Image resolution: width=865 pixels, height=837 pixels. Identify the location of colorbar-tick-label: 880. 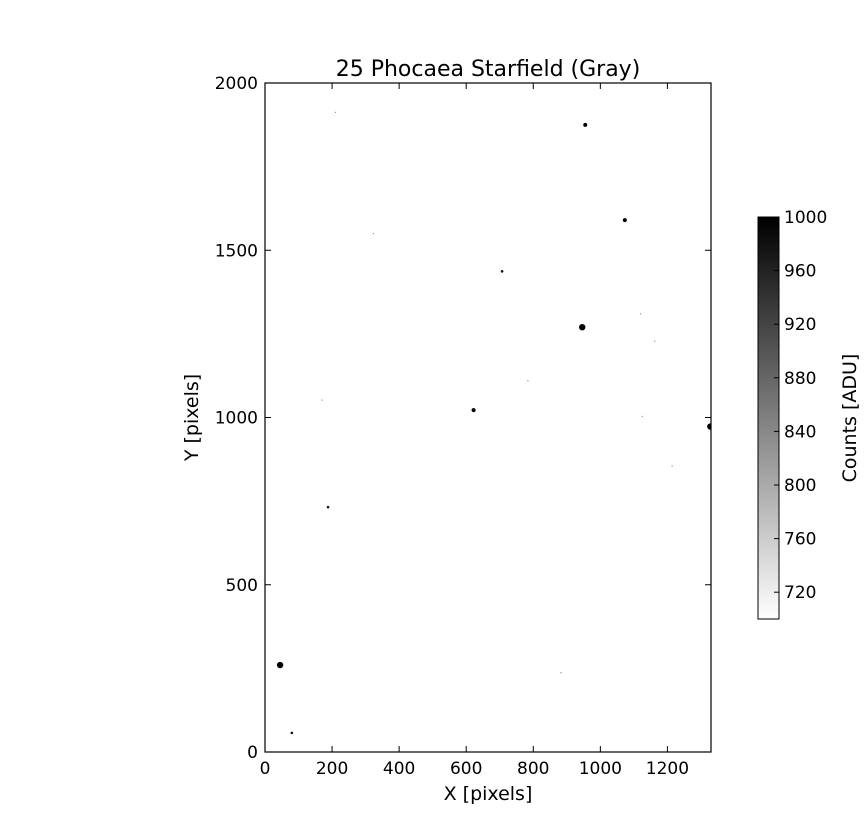
(800, 379).